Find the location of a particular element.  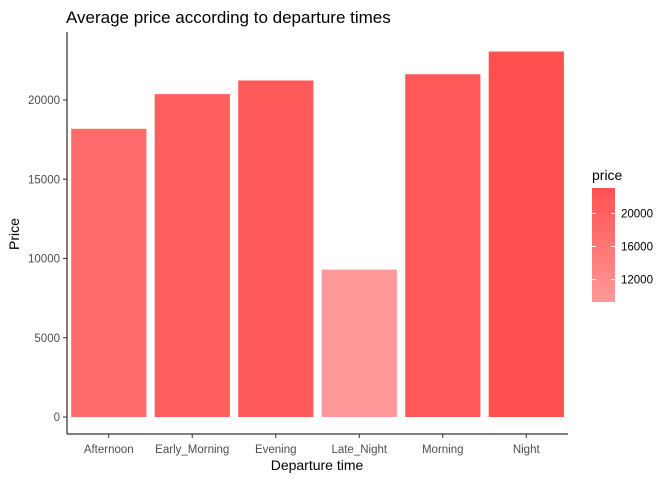

bar-morning is located at coordinates (443, 245).